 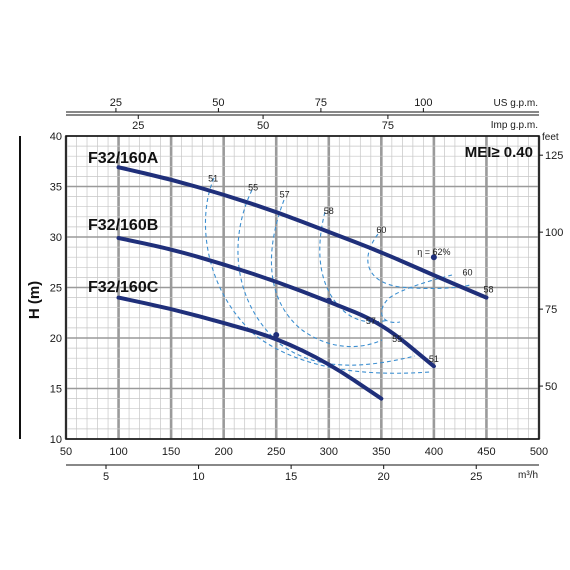 I want to click on us-gpm-tick-label: 75, so click(x=321, y=103).